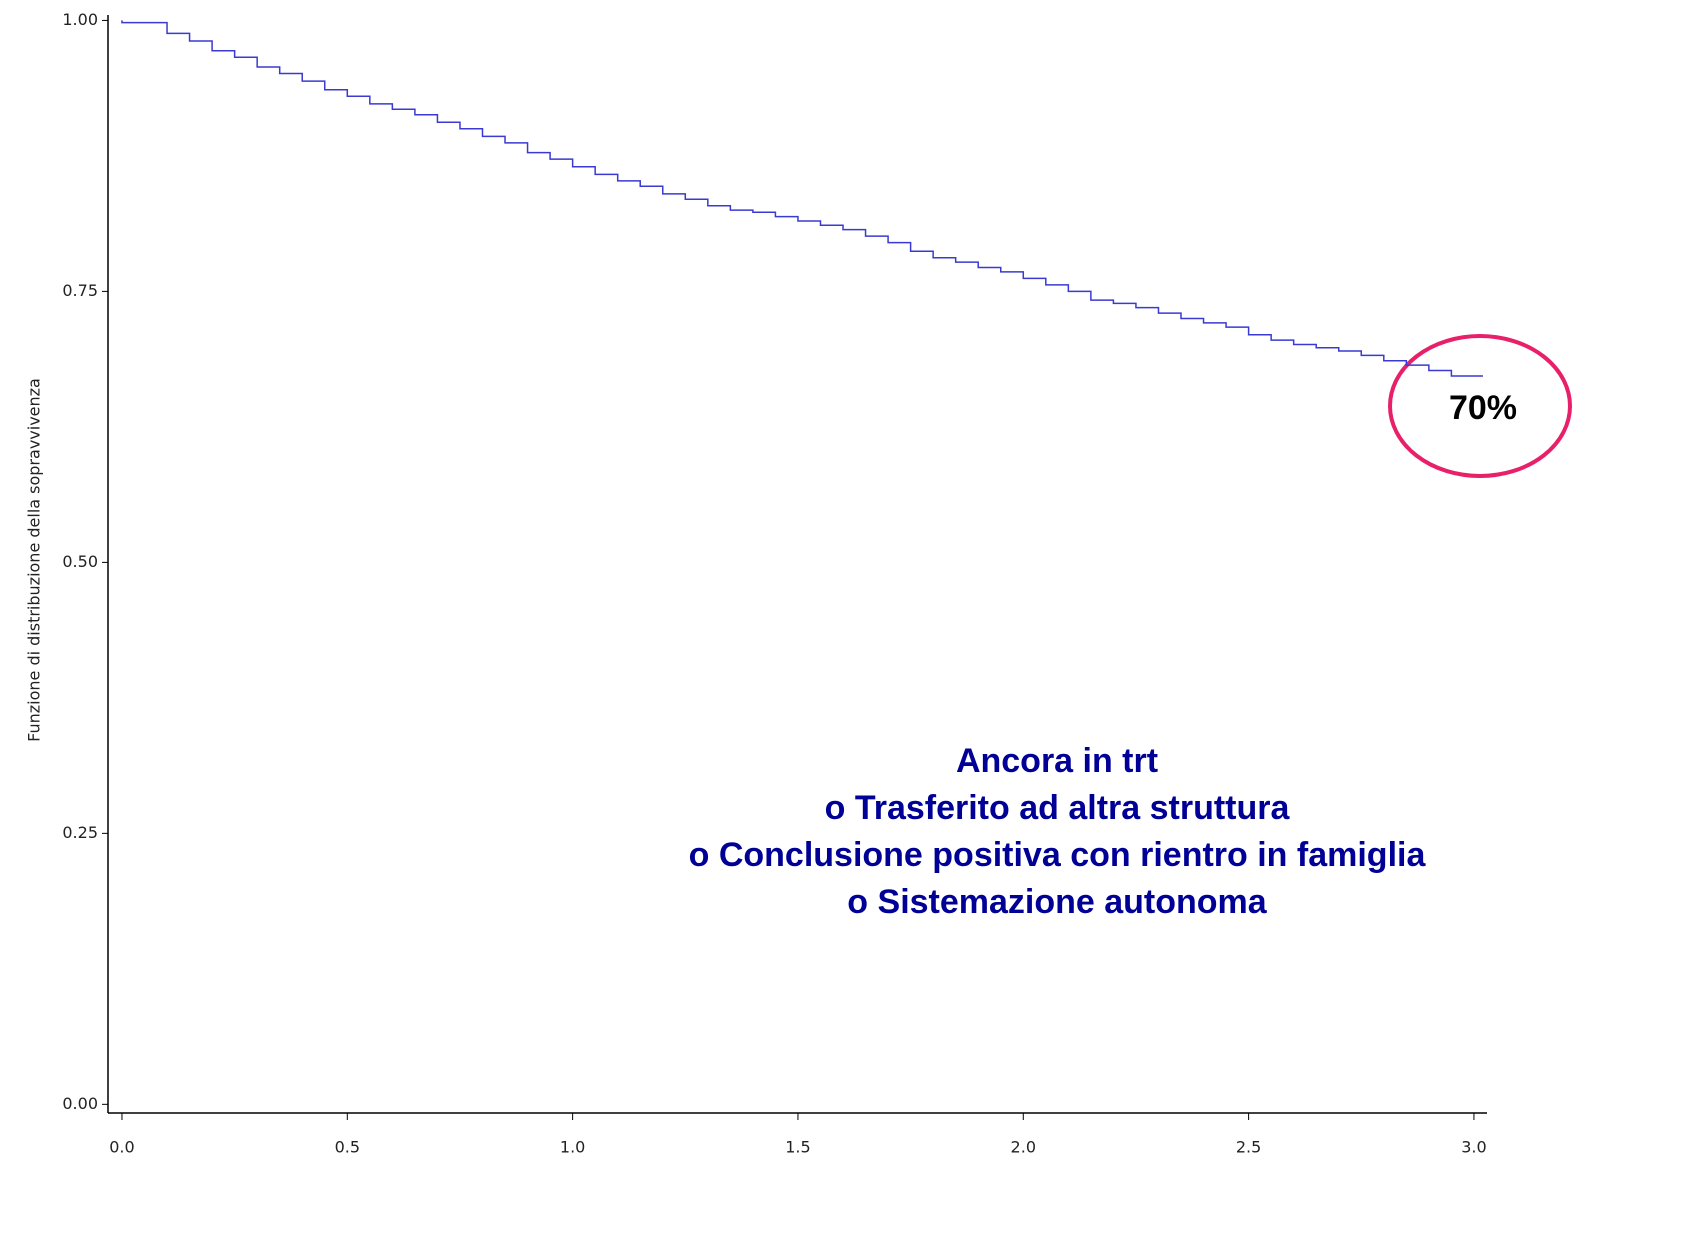 The width and height of the screenshot is (1704, 1259). What do you see at coordinates (80, 290) in the screenshot?
I see `y-tick-label: 0.75` at bounding box center [80, 290].